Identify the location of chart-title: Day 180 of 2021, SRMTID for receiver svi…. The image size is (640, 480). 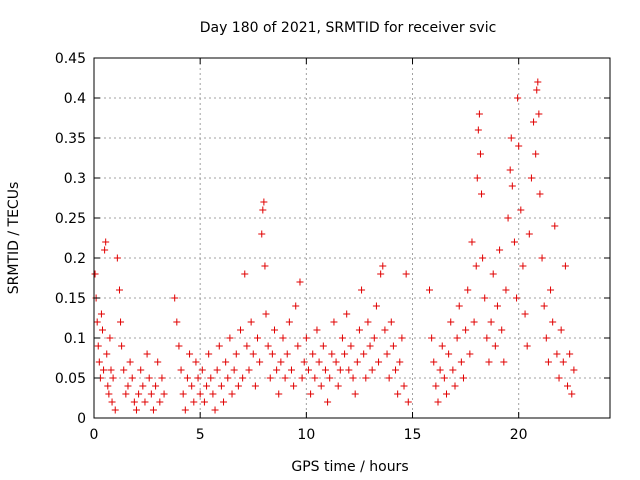
(348, 28).